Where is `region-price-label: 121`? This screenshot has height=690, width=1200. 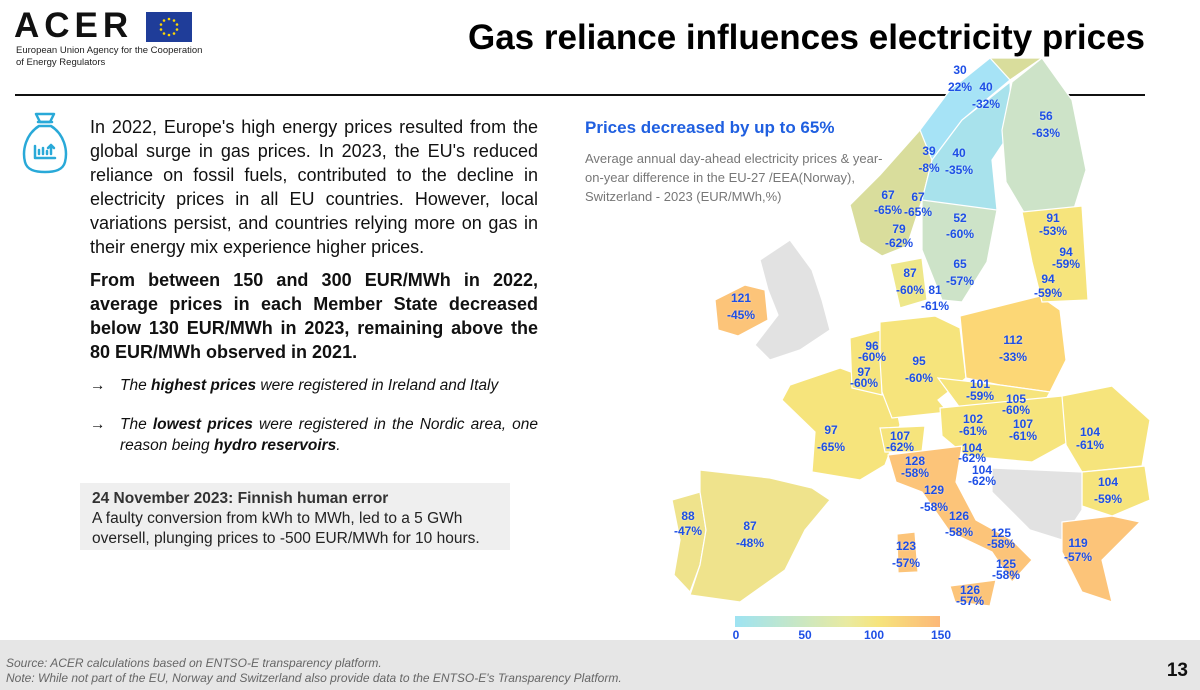
region-price-label: 121 is located at coordinates (741, 298).